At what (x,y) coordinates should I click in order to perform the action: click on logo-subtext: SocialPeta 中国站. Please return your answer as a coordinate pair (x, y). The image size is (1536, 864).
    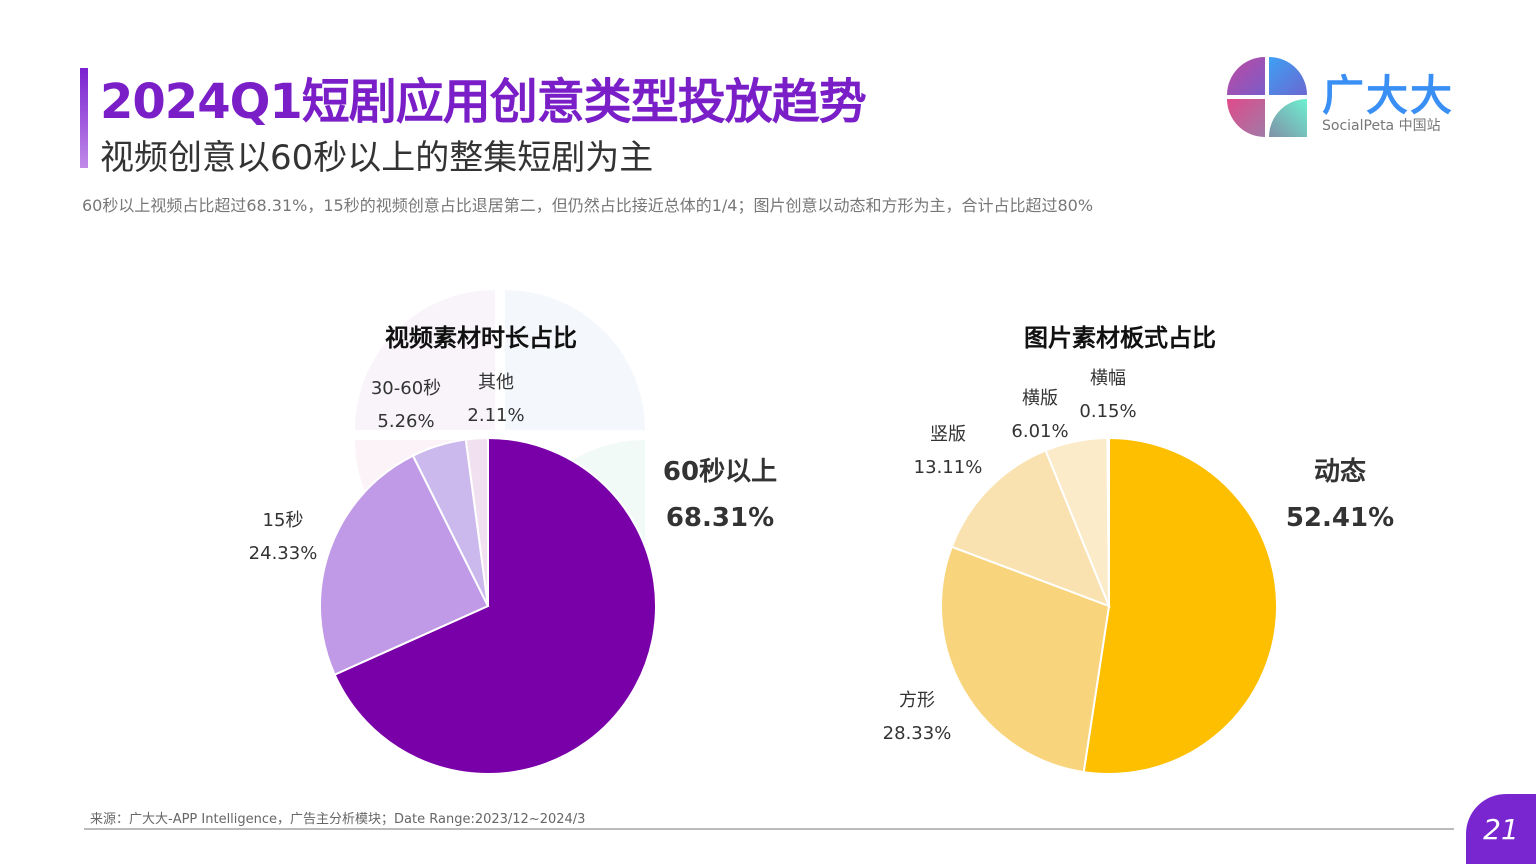
    Looking at the image, I should click on (1381, 126).